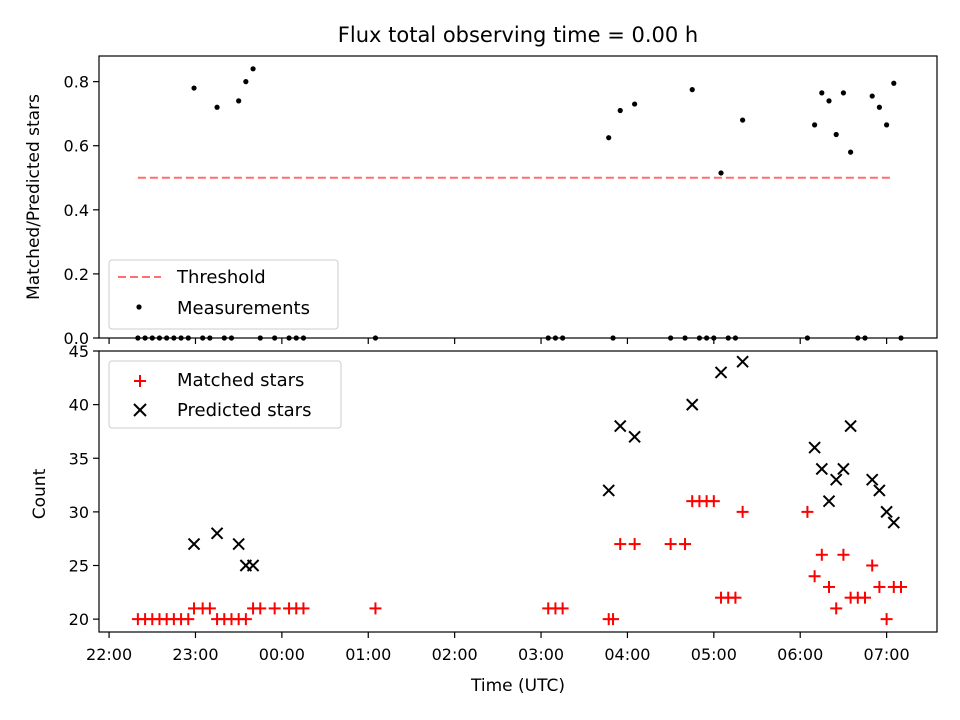  I want to click on bottom-ytick-label: 30, so click(79, 512).